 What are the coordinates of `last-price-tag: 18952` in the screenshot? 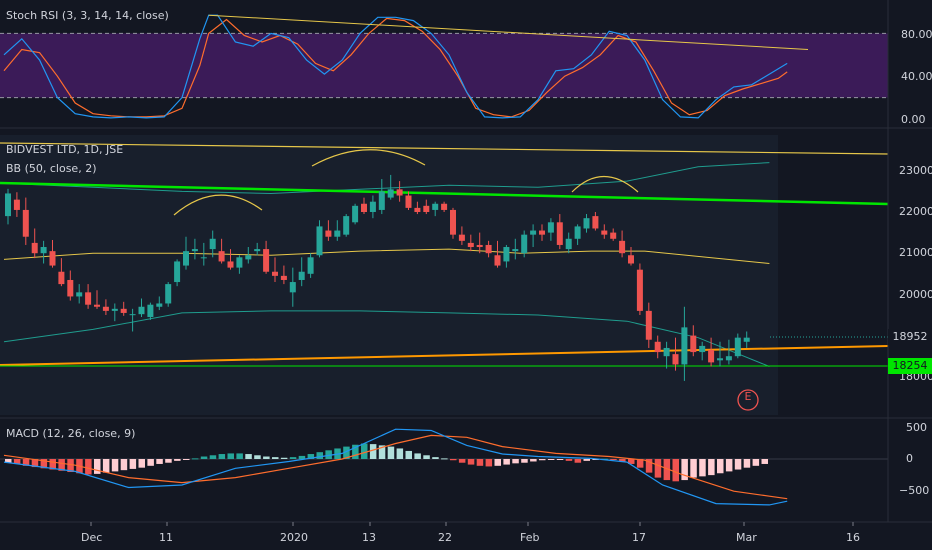 It's located at (910, 337).